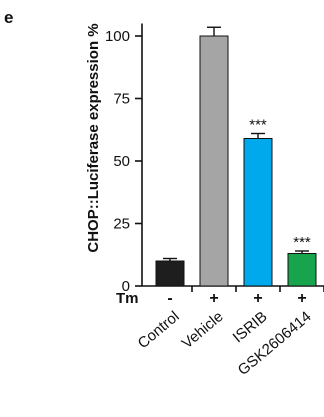  I want to click on treatment-sign: -, so click(169, 298).